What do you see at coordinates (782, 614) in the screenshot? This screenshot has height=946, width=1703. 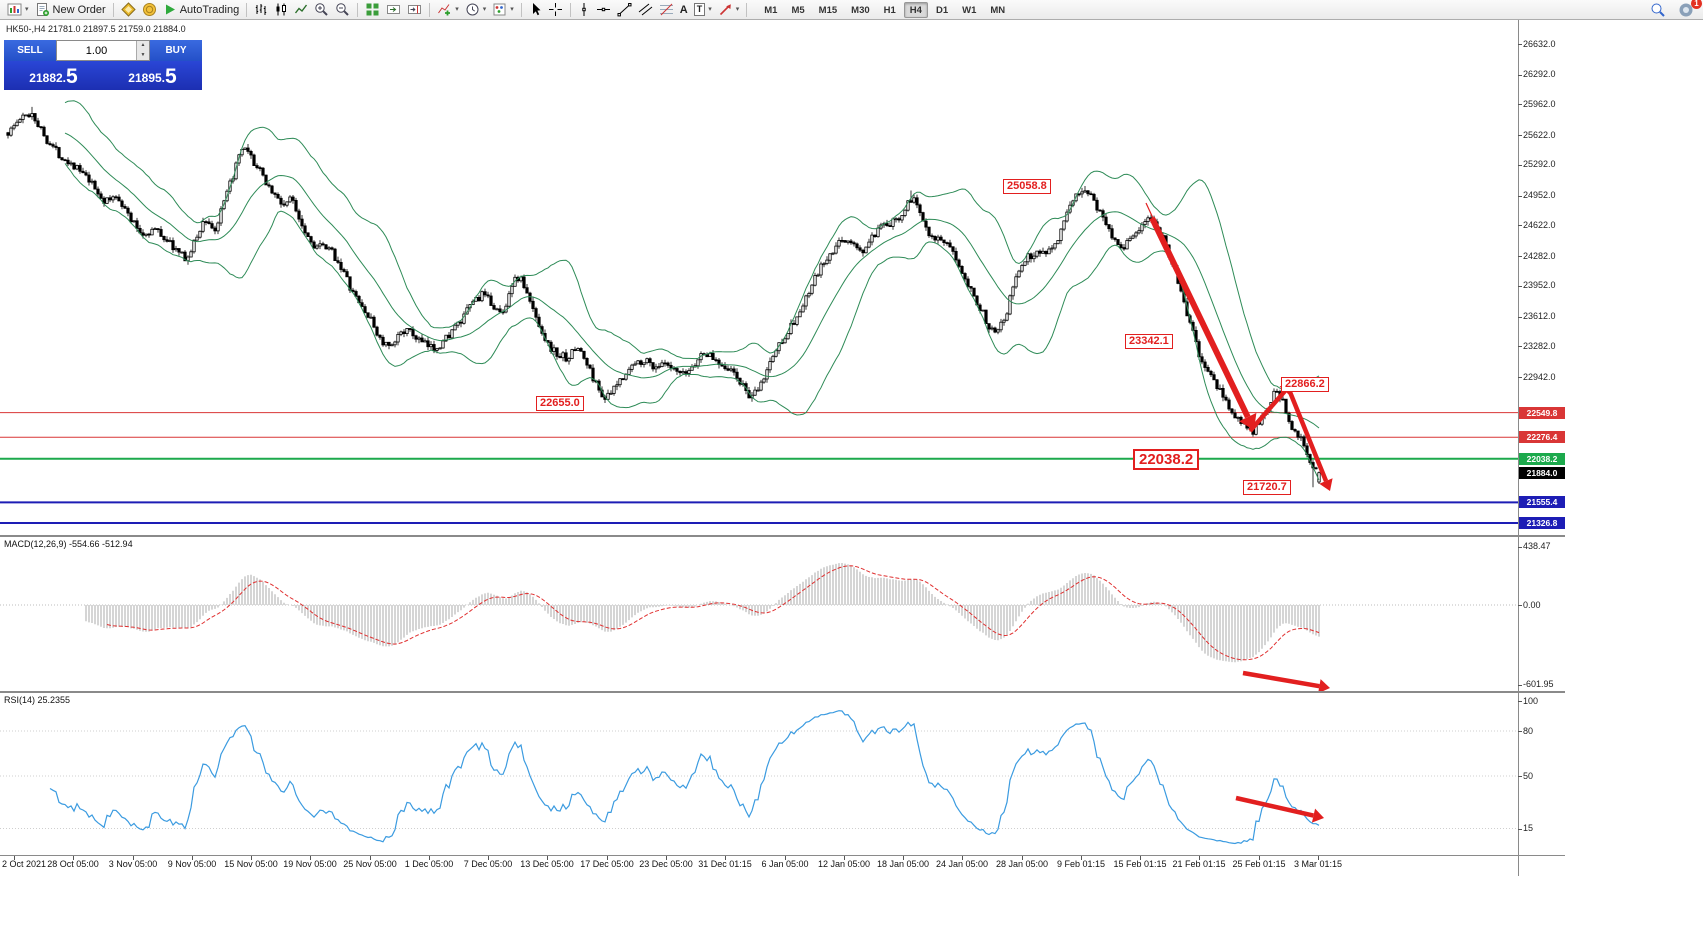 I see `macd-panel-canvas` at bounding box center [782, 614].